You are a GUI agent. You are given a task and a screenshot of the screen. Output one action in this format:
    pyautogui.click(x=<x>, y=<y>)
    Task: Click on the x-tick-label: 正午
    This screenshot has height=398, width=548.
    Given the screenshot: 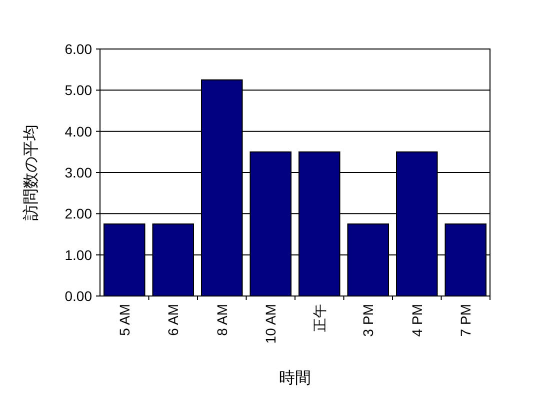 What is the action you would take?
    pyautogui.click(x=319, y=318)
    